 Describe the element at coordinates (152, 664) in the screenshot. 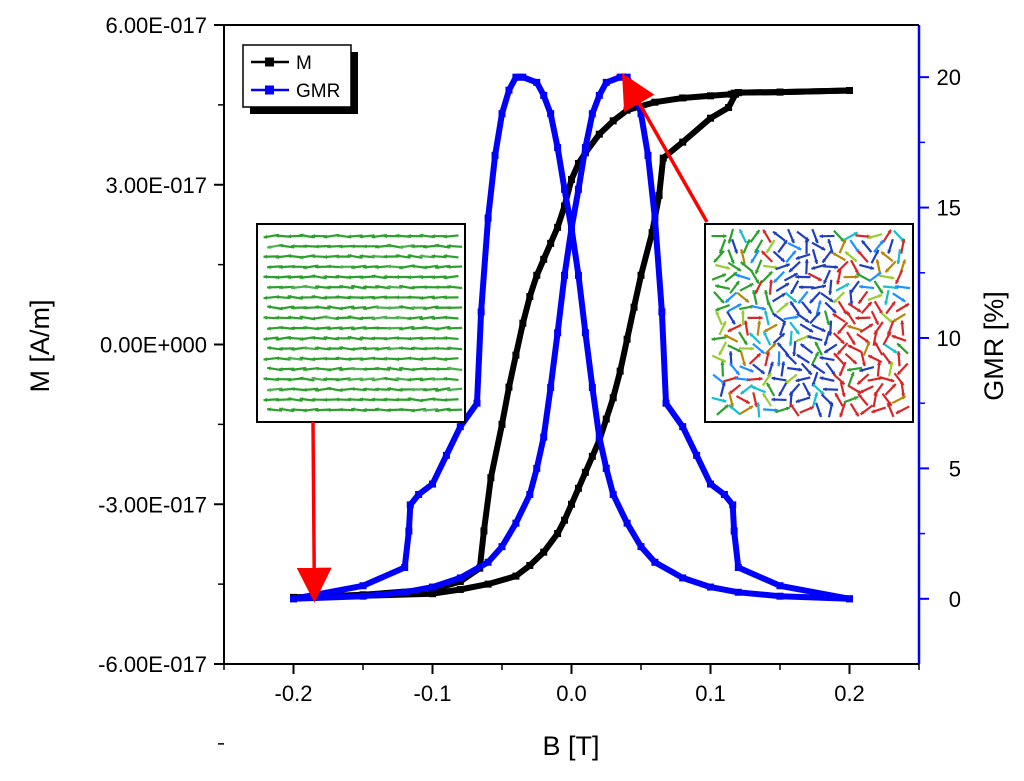

I see `y-left-tick-label: -6.00E-017` at that location.